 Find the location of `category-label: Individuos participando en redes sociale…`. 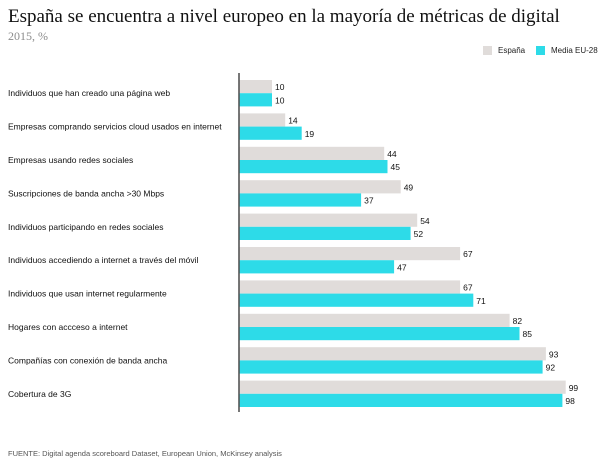

category-label: Individuos participando en redes sociale… is located at coordinates (85, 227).